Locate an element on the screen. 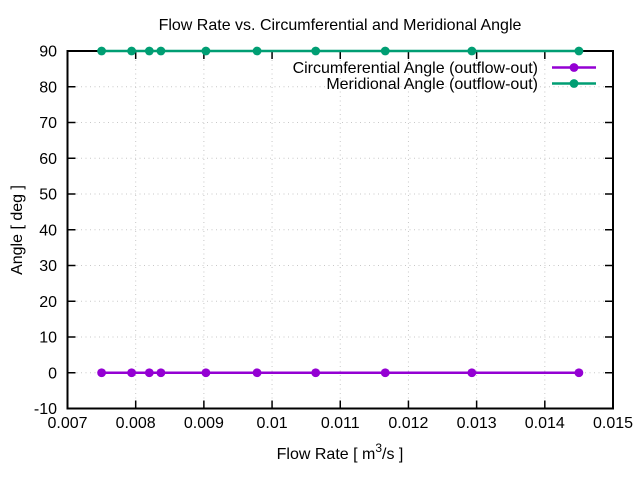  x-tick-label: 0.012 is located at coordinates (408, 423).